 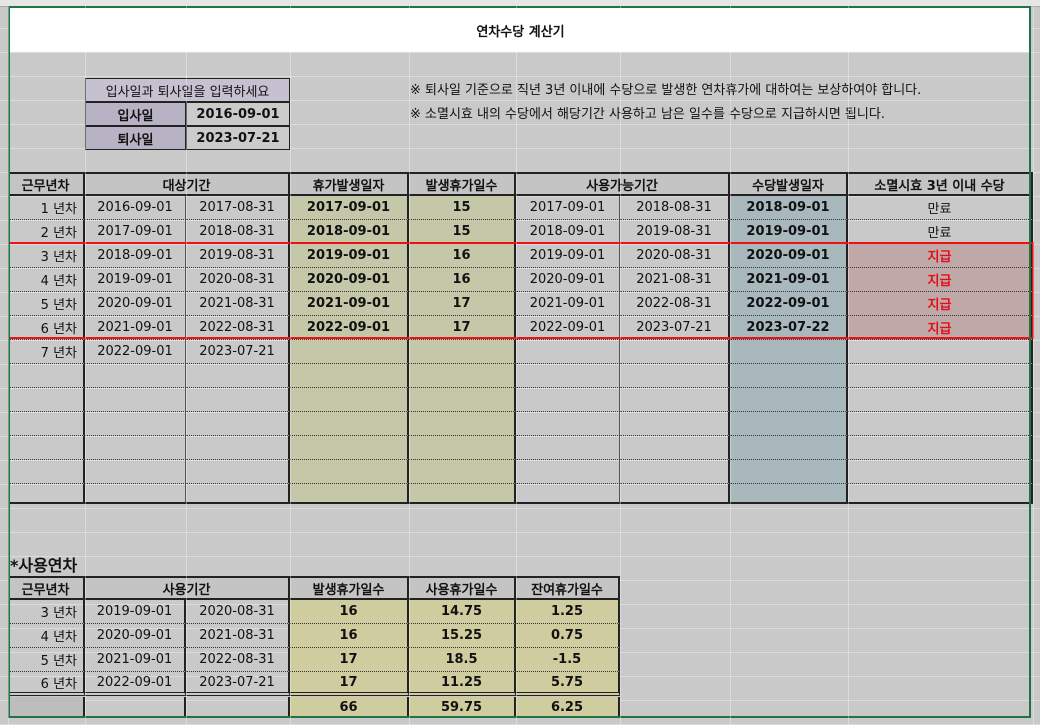 What do you see at coordinates (187, 588) in the screenshot?
I see `used-header-1: 사용기간` at bounding box center [187, 588].